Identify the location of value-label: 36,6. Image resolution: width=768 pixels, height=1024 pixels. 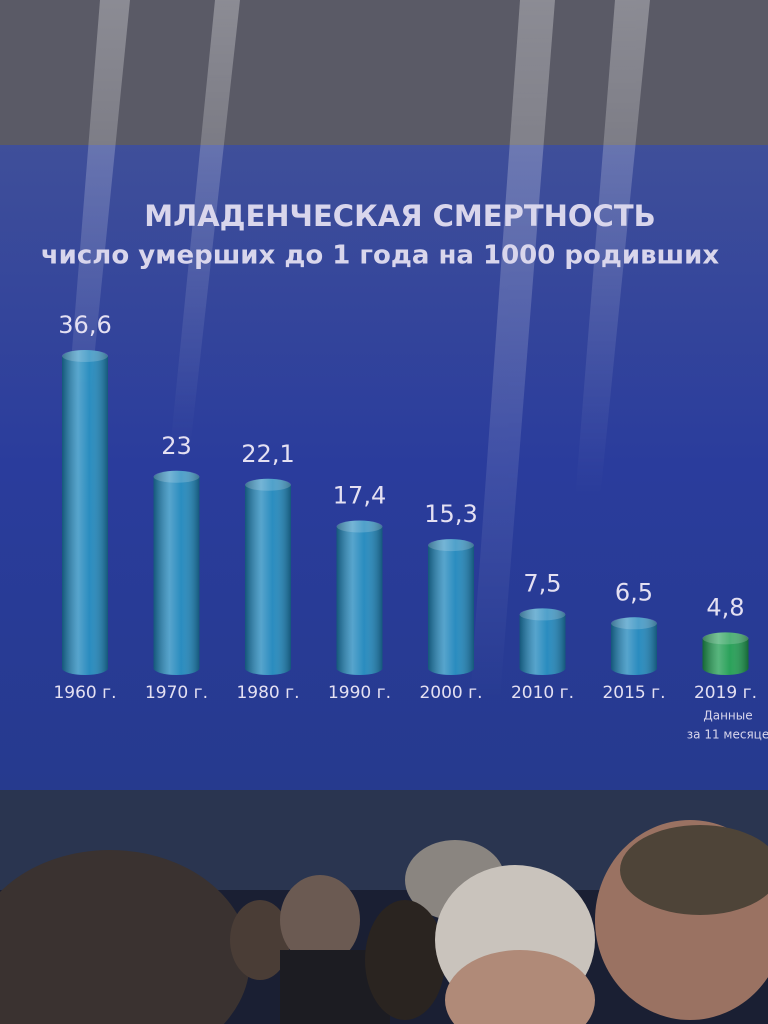
(84, 325).